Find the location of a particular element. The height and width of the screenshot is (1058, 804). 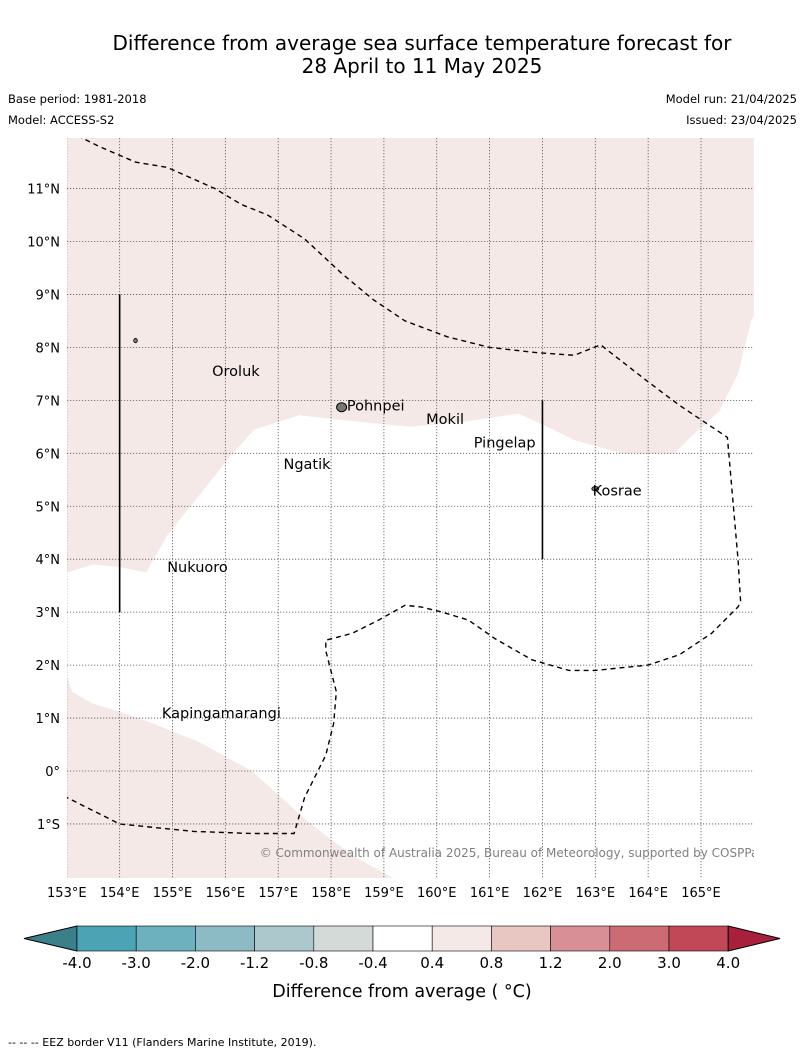

model-label: Model: ACCESS-S2 is located at coordinates (61, 120).